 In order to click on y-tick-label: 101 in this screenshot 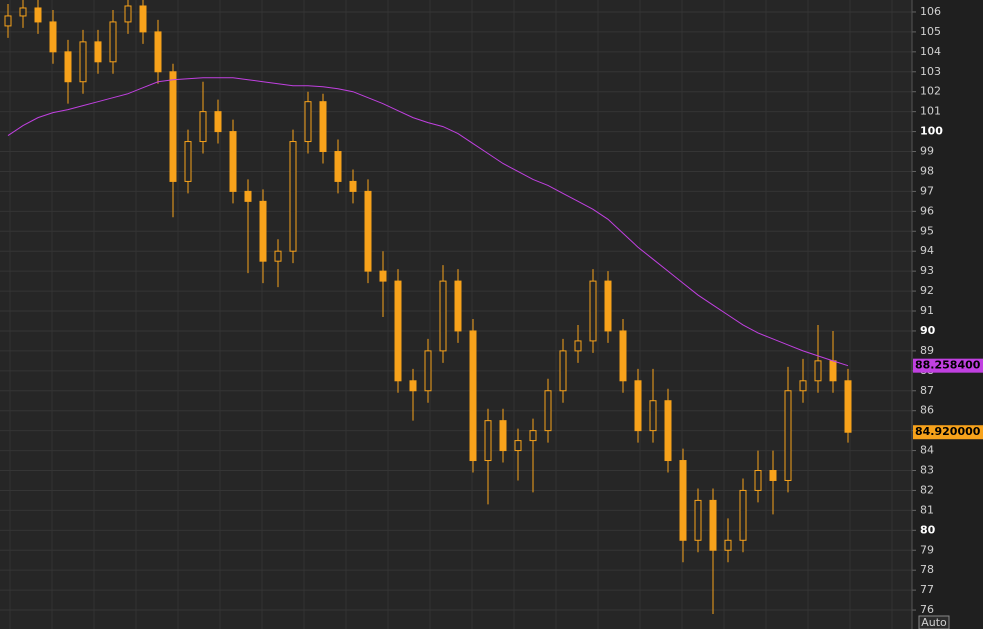, I will do `click(930, 111)`.